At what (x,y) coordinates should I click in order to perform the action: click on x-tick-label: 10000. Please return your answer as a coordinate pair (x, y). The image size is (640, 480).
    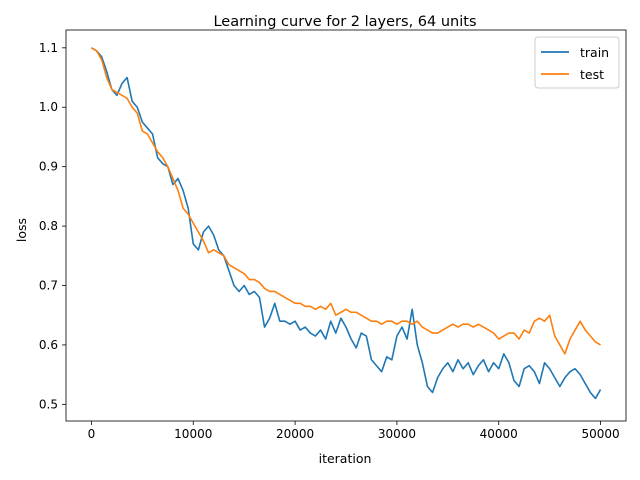
    Looking at the image, I should click on (193, 434).